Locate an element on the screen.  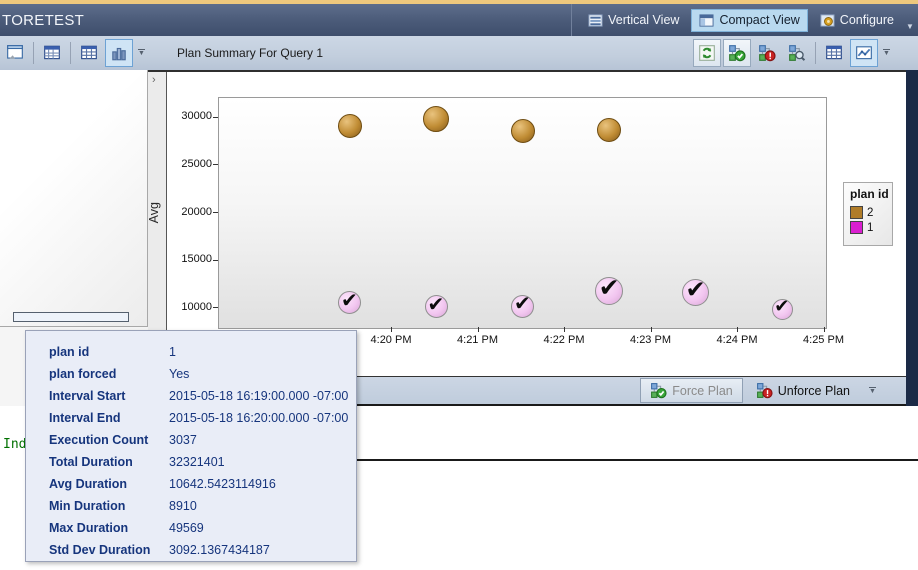
tooltip-row: Max Duration 49569 is located at coordinates (191, 528).